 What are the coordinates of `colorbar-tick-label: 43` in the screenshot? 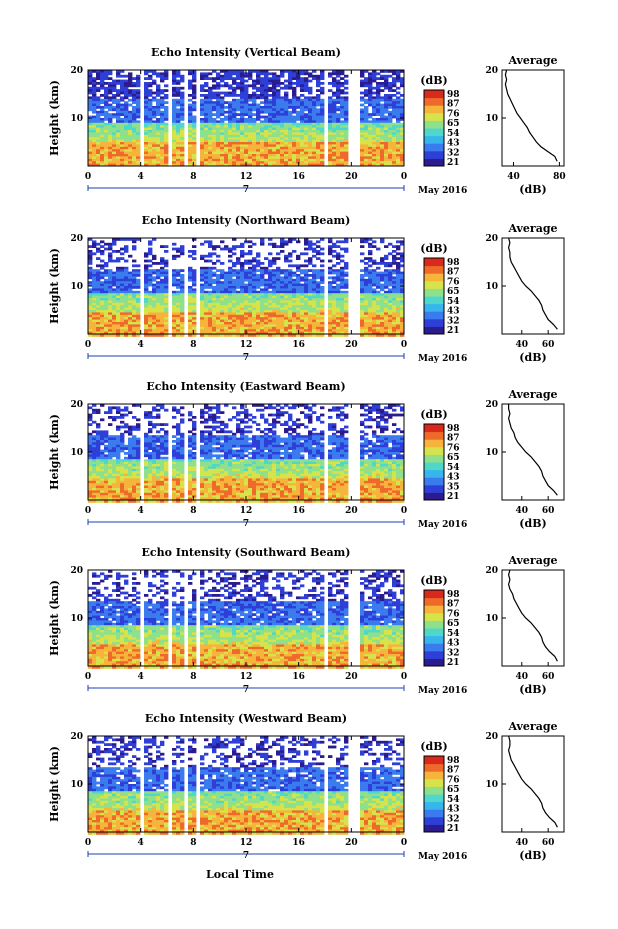 It's located at (453, 144).